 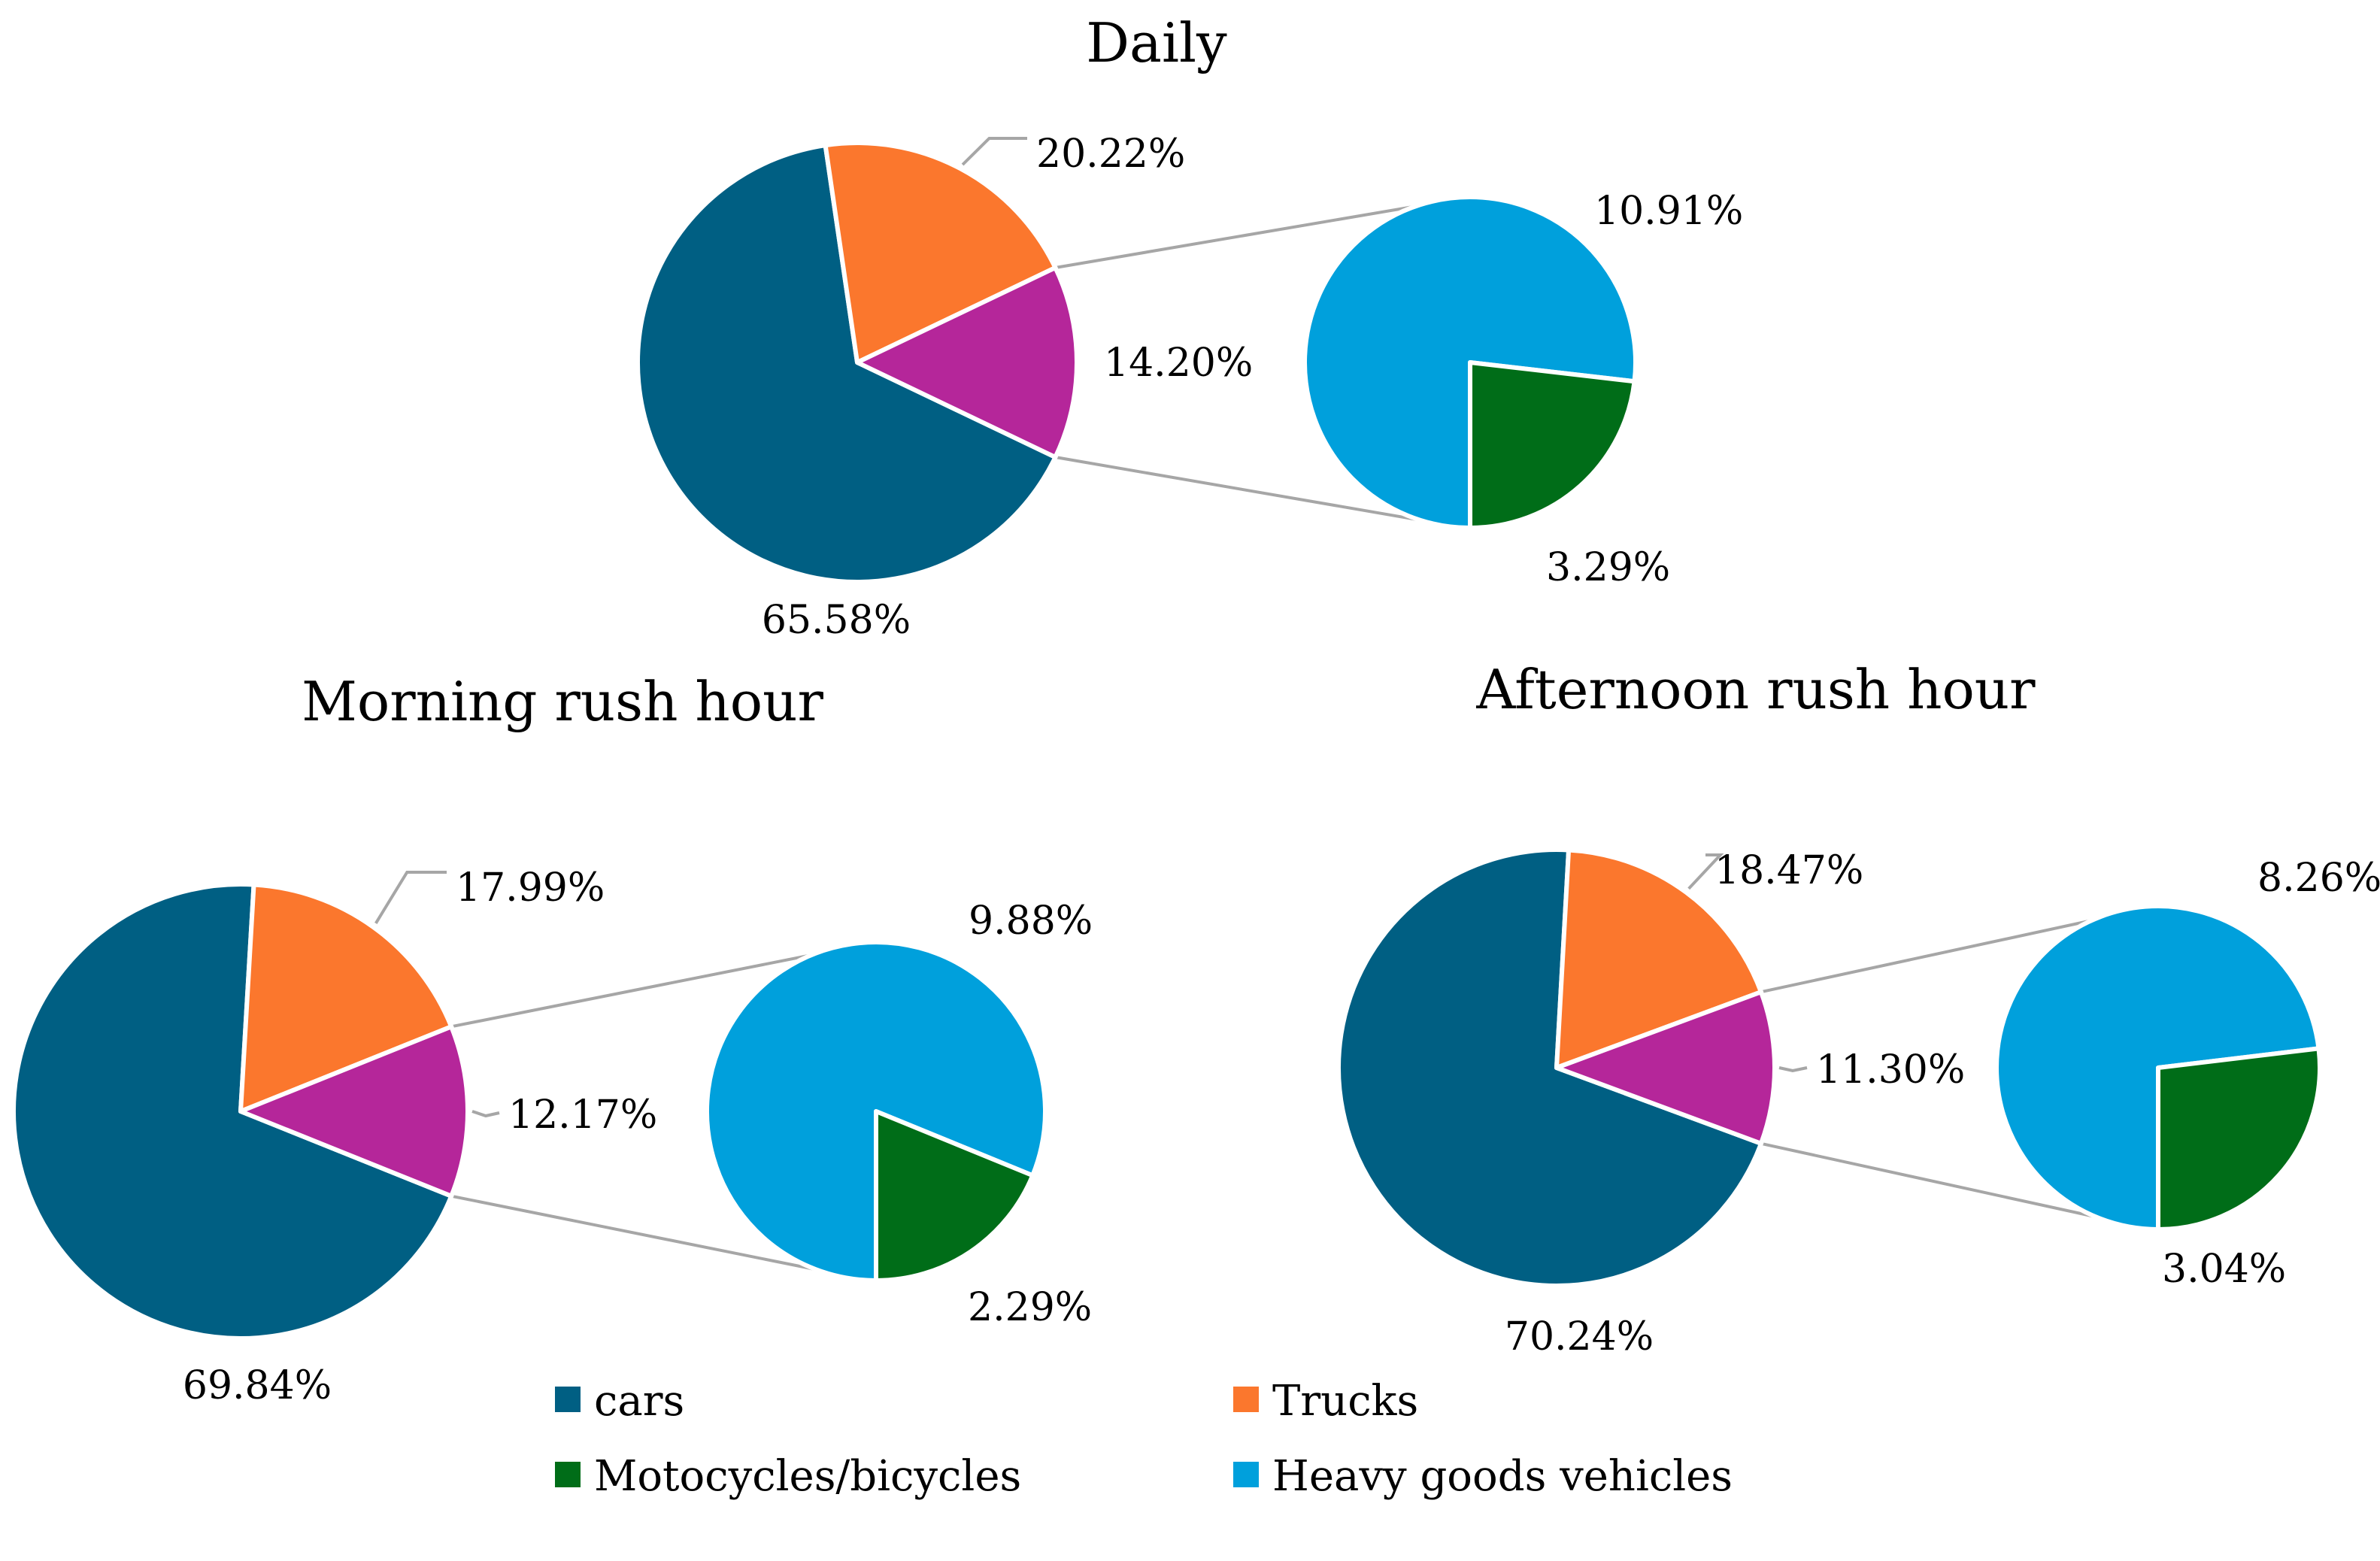 What do you see at coordinates (530, 888) in the screenshot?
I see `data-label-trucks: 17.99%` at bounding box center [530, 888].